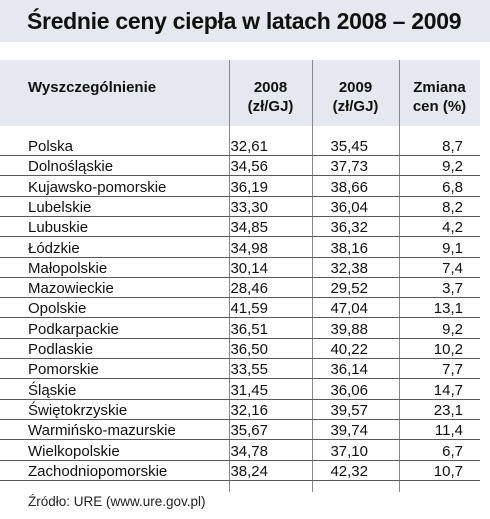 The height and width of the screenshot is (519, 490). Describe the element at coordinates (249, 228) in the screenshot. I see `price-2008: 34,85` at that location.